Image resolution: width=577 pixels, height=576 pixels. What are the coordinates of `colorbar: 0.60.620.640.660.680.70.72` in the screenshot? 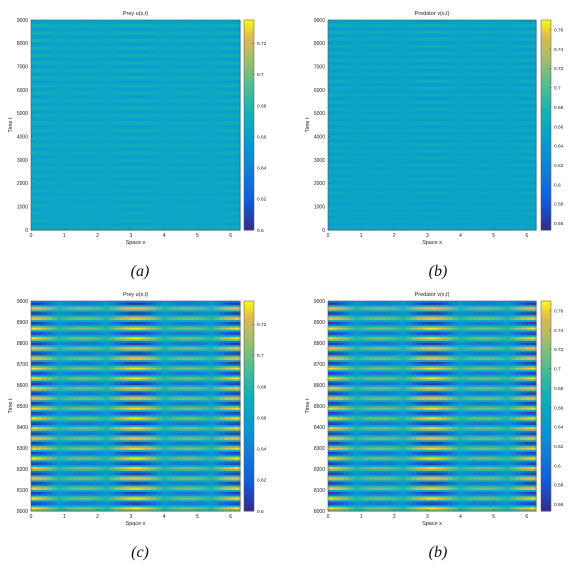 It's located at (255, 126).